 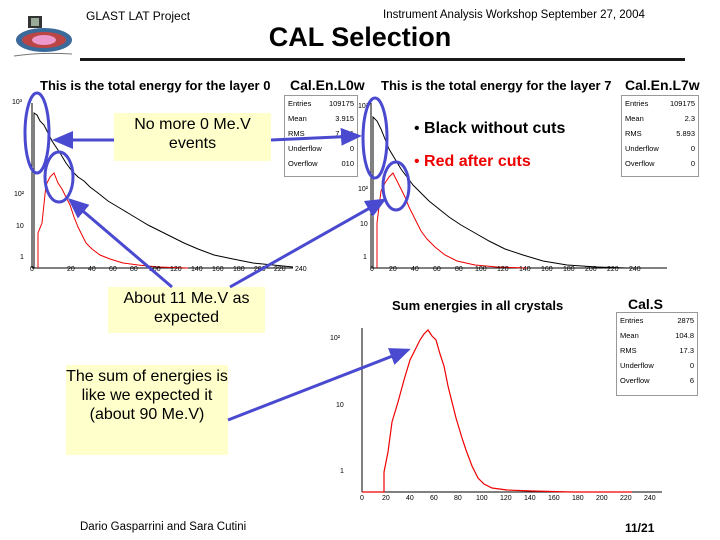 What do you see at coordinates (658, 304) in the screenshot?
I see `panel-name-sum: Cal.S` at bounding box center [658, 304].